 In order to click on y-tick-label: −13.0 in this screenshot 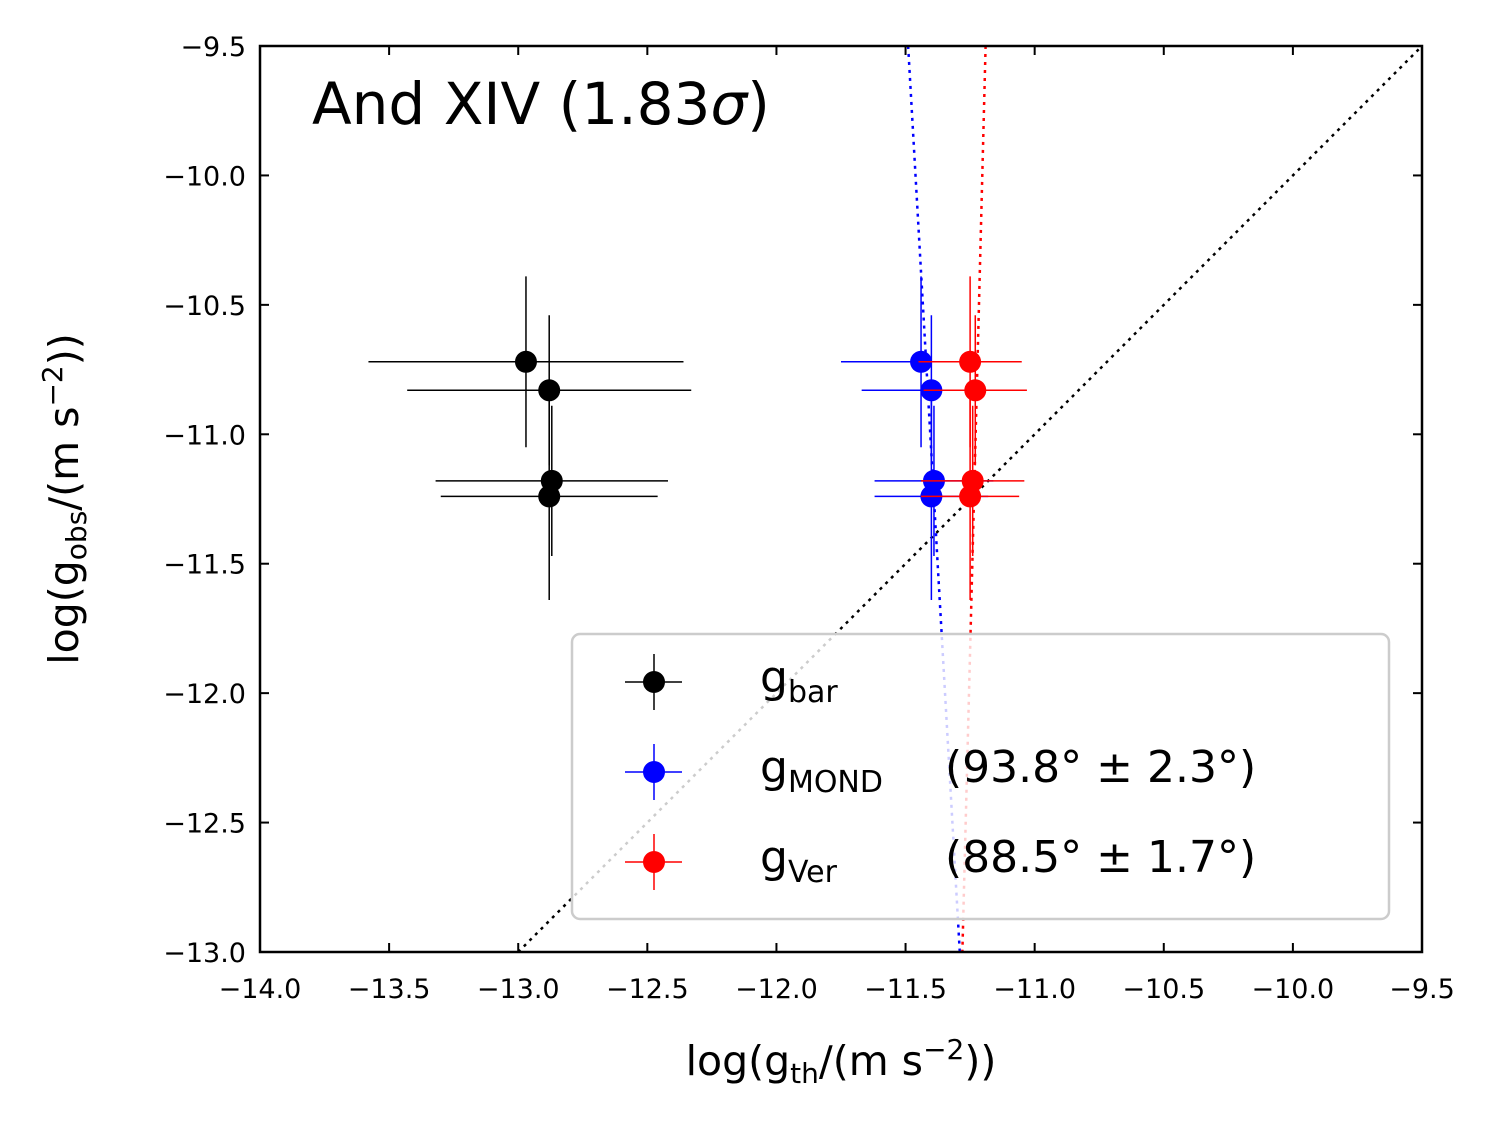, I will do `click(204, 953)`.